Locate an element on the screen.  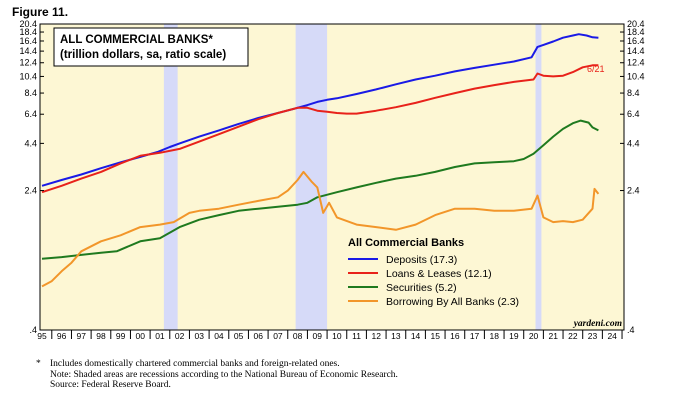
legend-label: Loans & Leases (12.1) is located at coordinates (439, 274).